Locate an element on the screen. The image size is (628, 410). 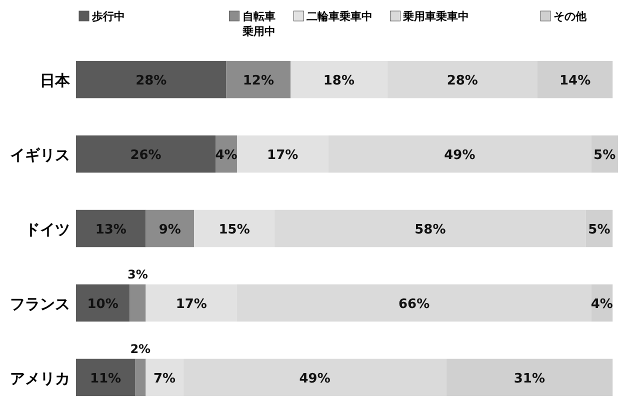
legend-label: 二輪車乗車中 is located at coordinates (339, 16).